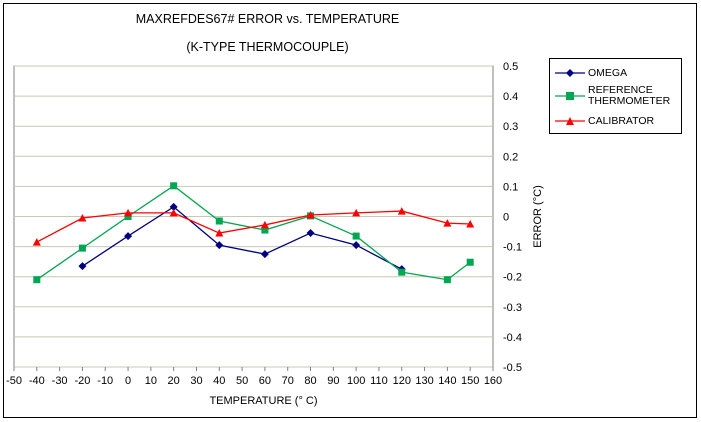  Describe the element at coordinates (512, 217) in the screenshot. I see `y-axis-ticks: 0.5 0.4 0.3 0.2 0.1 0 -0.1 -0.2 -0.3 -0.4 -0.5` at that location.